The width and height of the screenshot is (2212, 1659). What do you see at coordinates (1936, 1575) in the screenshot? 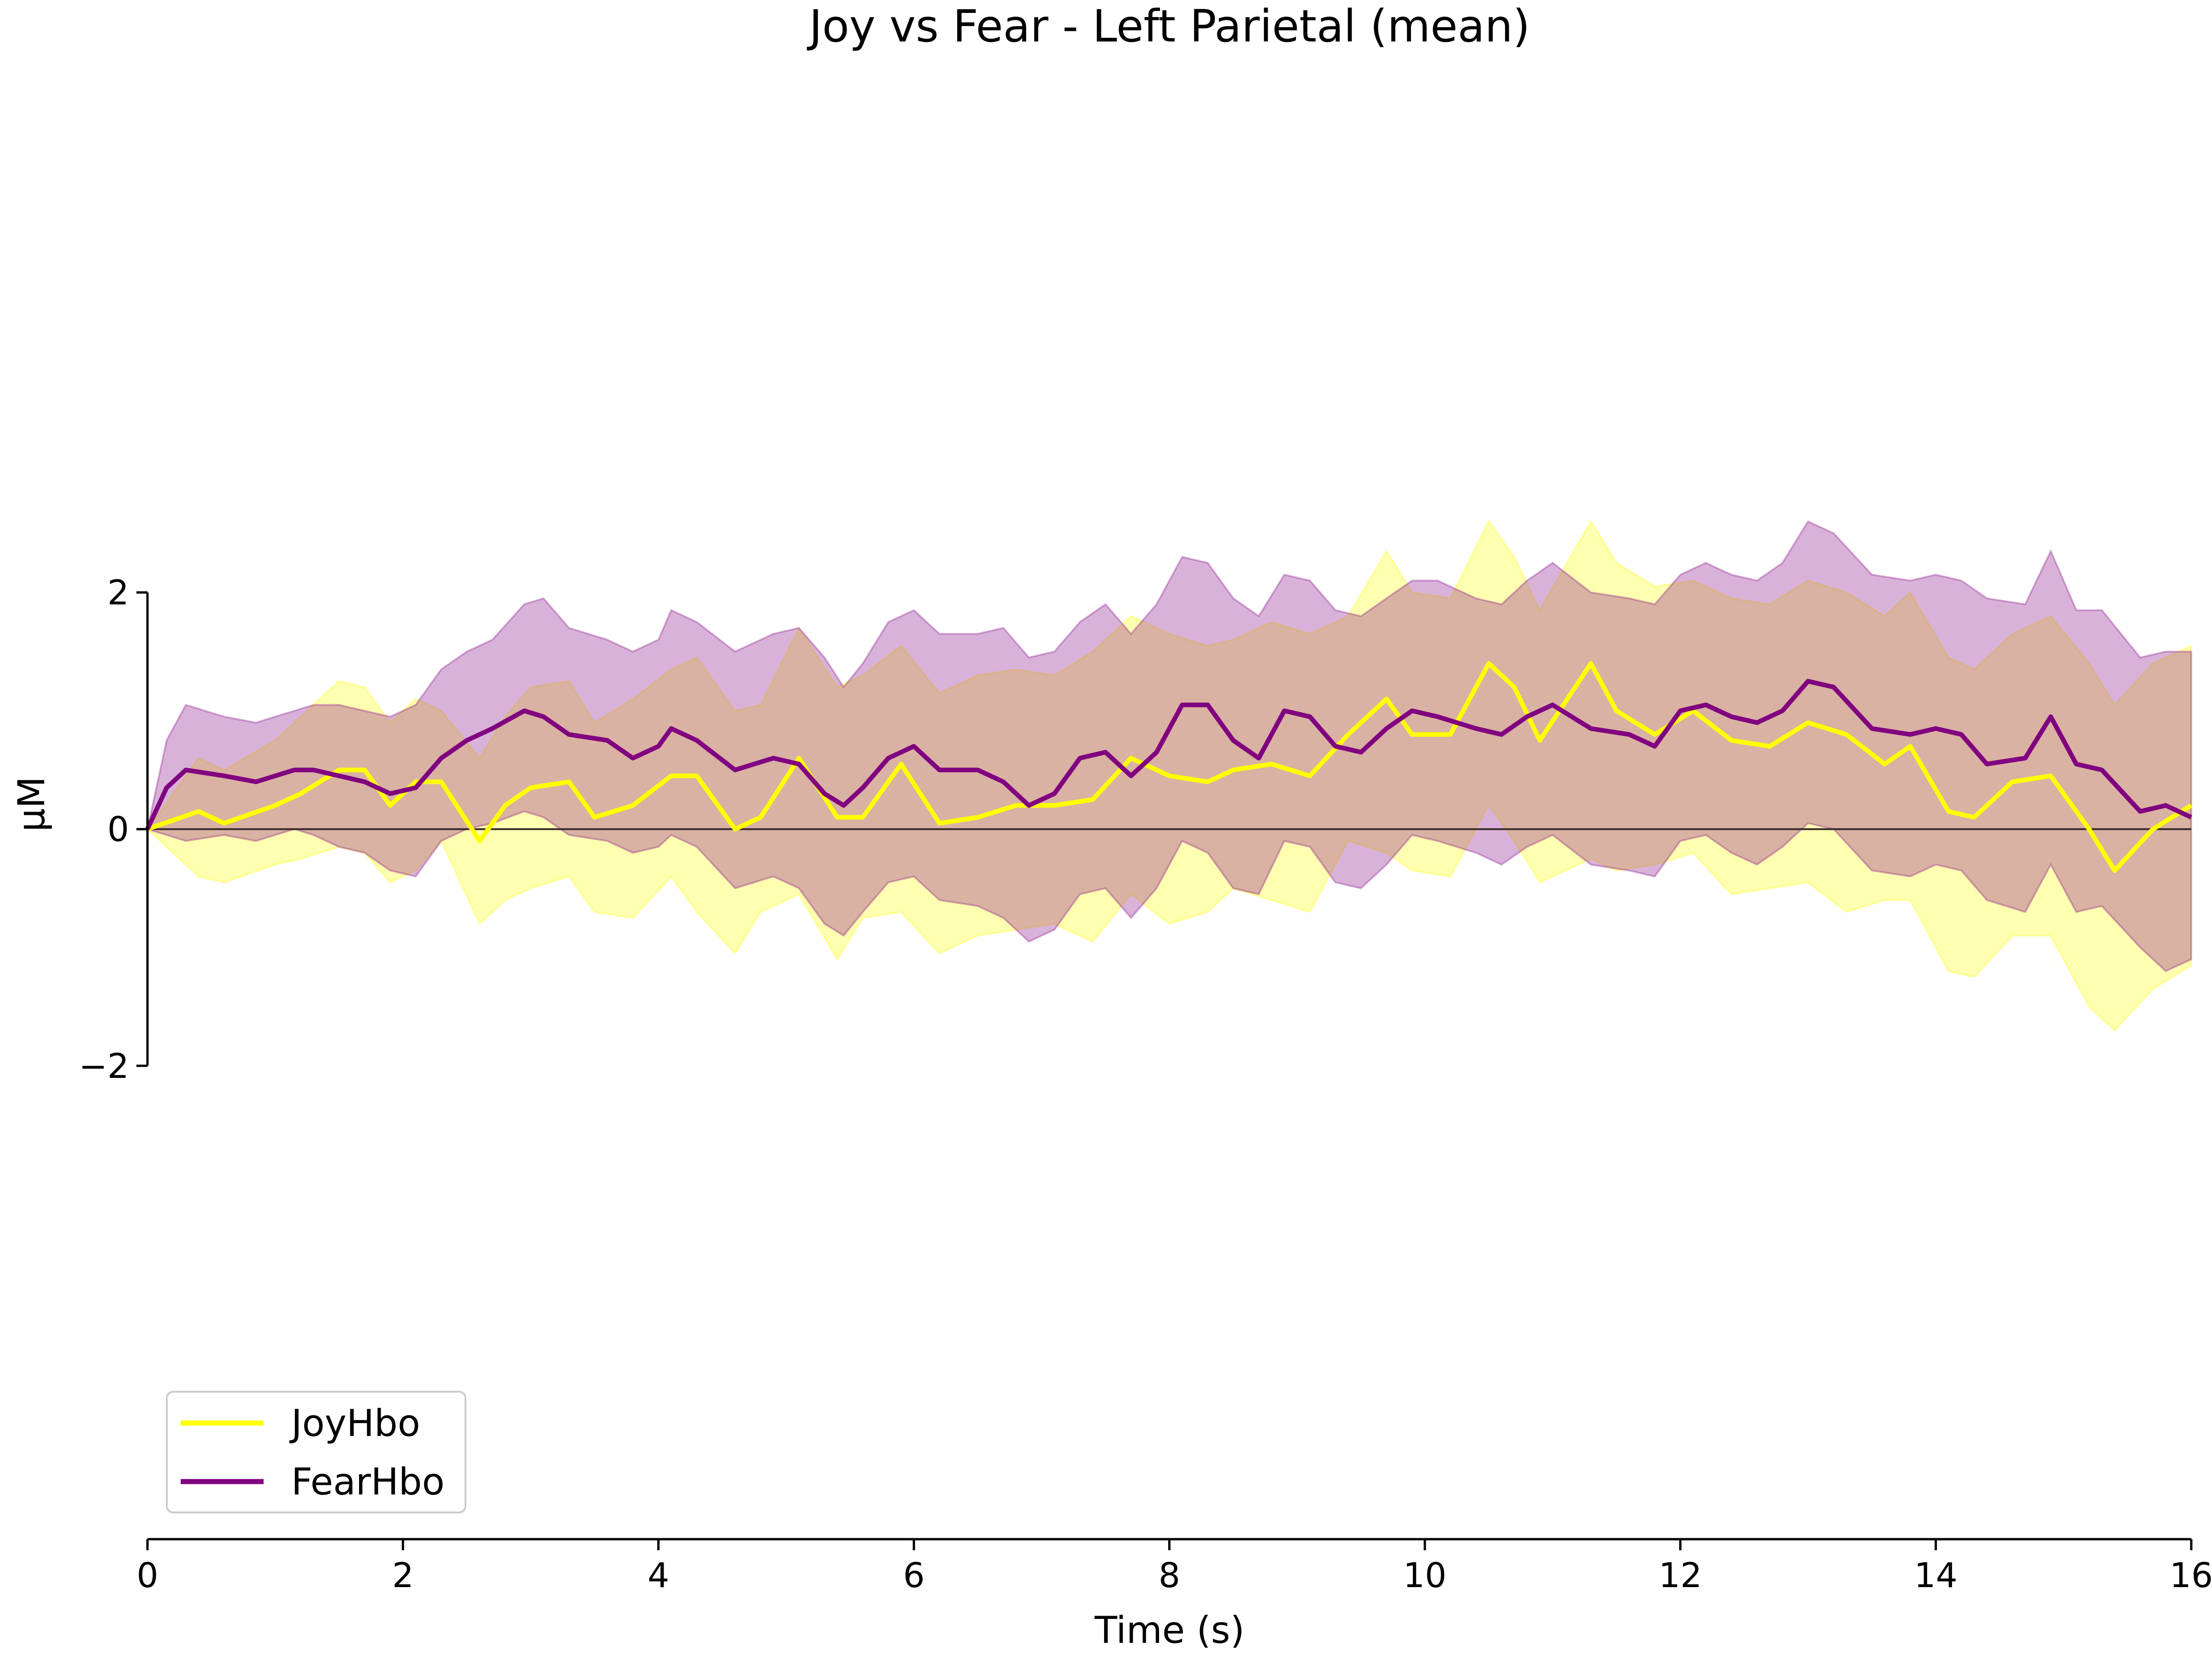
I see `x-tick-label: 14` at bounding box center [1936, 1575].